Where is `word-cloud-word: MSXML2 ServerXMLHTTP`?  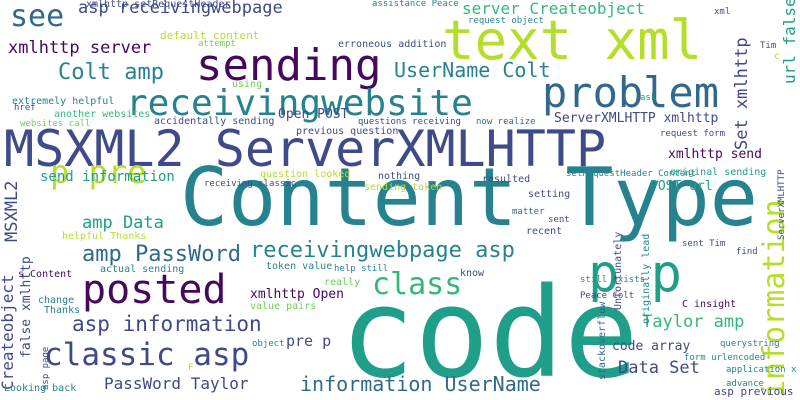
word-cloud-word: MSXML2 ServerXMLHTTP is located at coordinates (305, 149).